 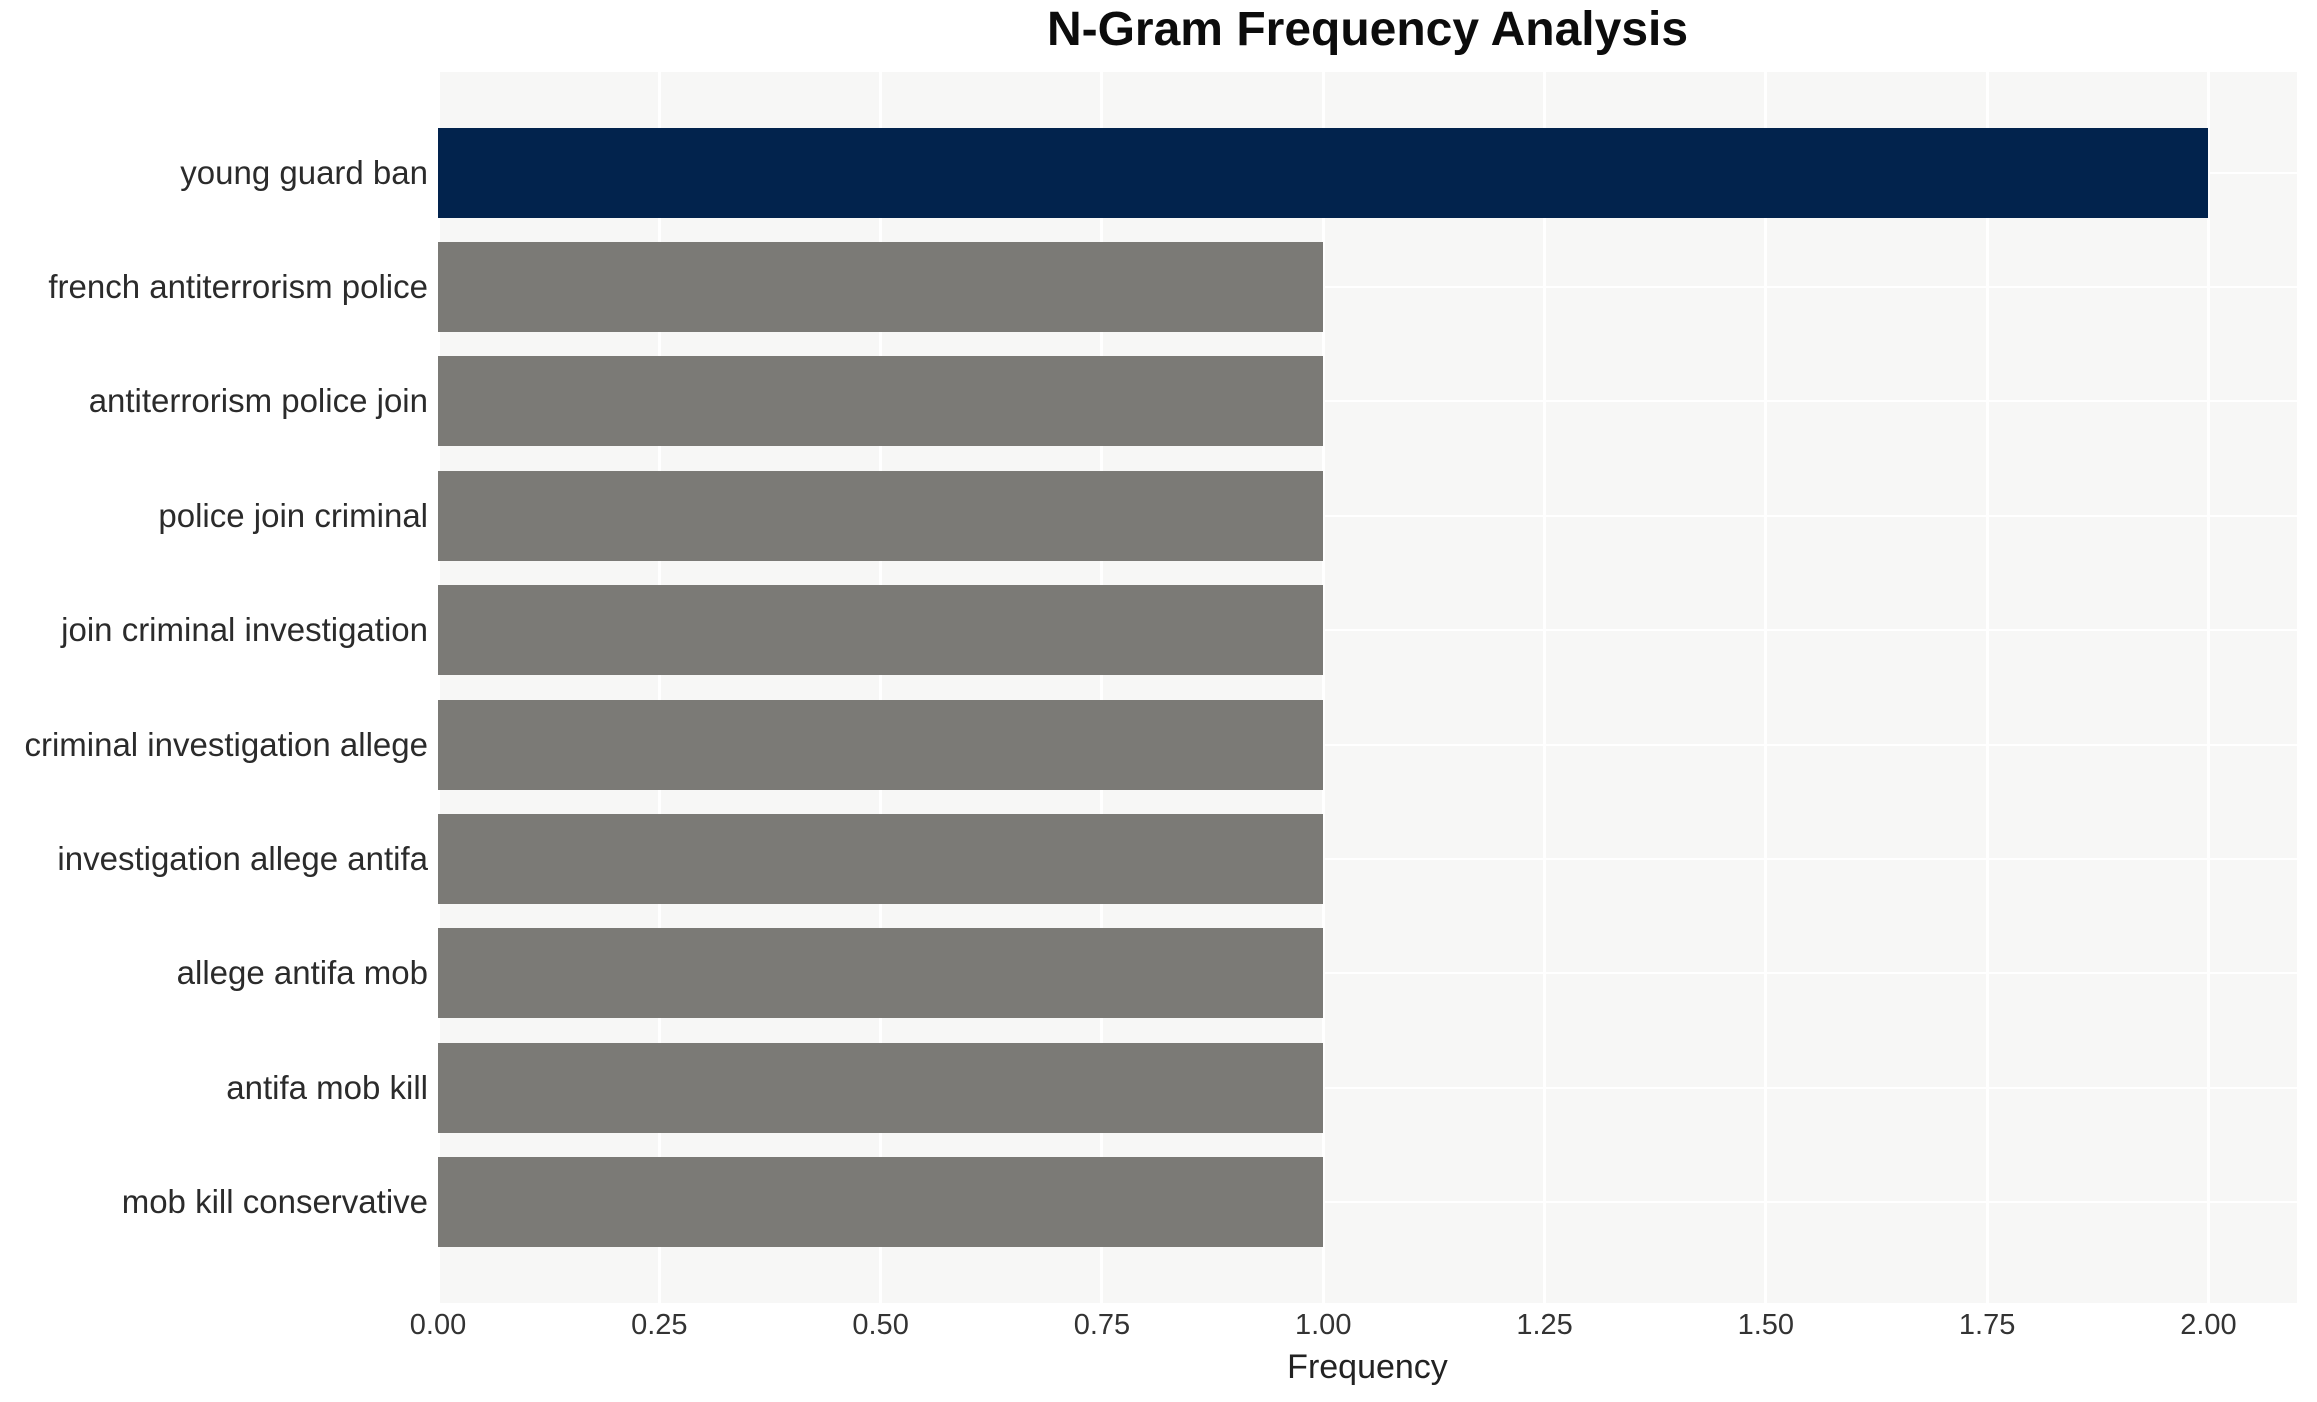 I want to click on x-tick-label: 0.25, so click(x=659, y=1325).